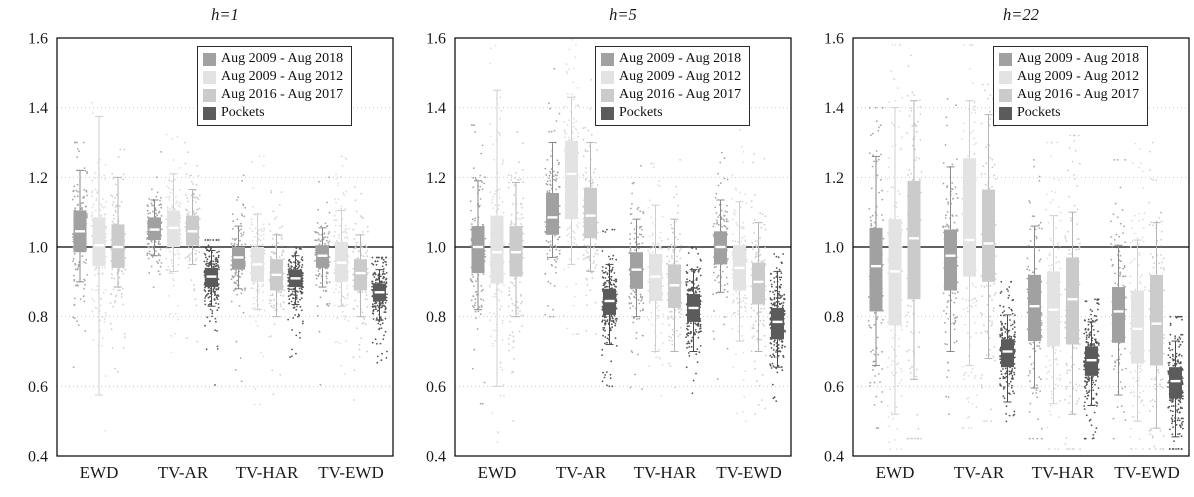 This screenshot has height=497, width=1194. Describe the element at coordinates (950, 259) in the screenshot. I see `box-Aug 2009 - Aug 2018-TV-AR` at that location.